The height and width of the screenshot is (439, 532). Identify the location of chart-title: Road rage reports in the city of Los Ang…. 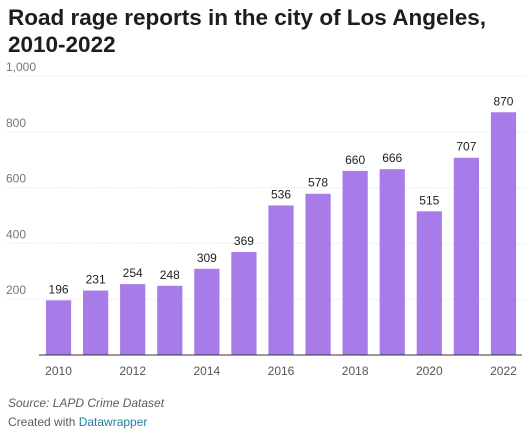
(247, 31).